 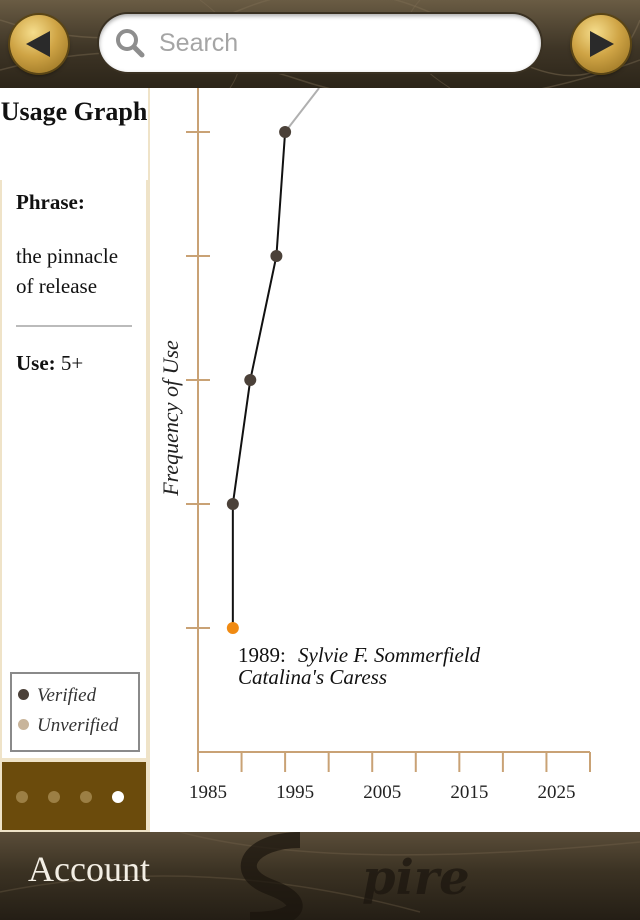 What do you see at coordinates (339, 43) in the screenshot?
I see `search-input` at bounding box center [339, 43].